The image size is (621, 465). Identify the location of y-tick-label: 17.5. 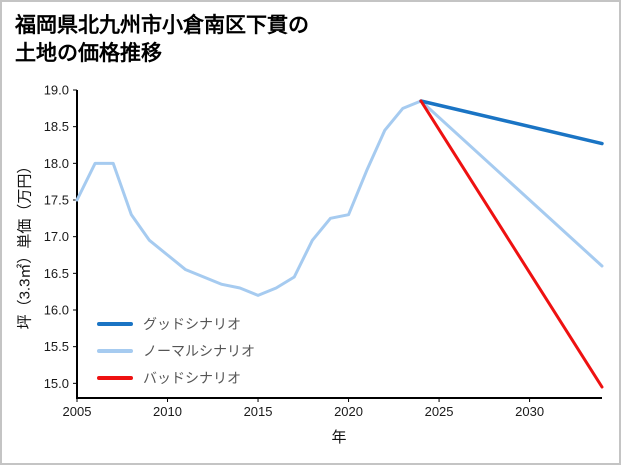
(56, 200).